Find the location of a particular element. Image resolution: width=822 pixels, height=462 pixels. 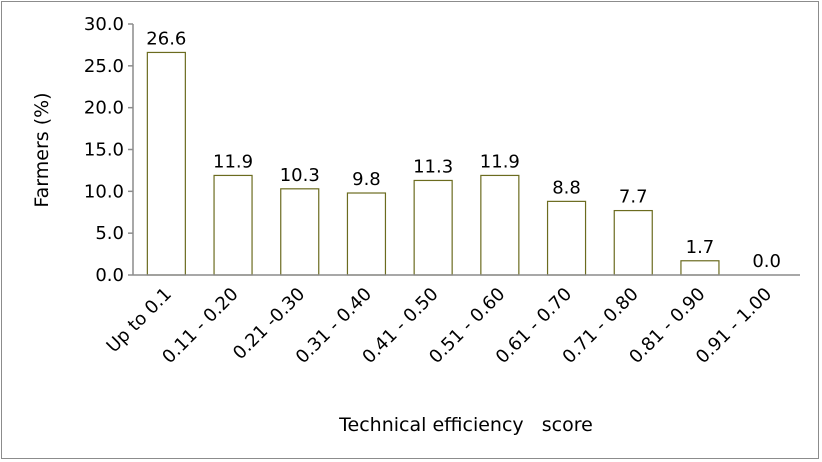

data-label: 10.3 is located at coordinates (300, 175).